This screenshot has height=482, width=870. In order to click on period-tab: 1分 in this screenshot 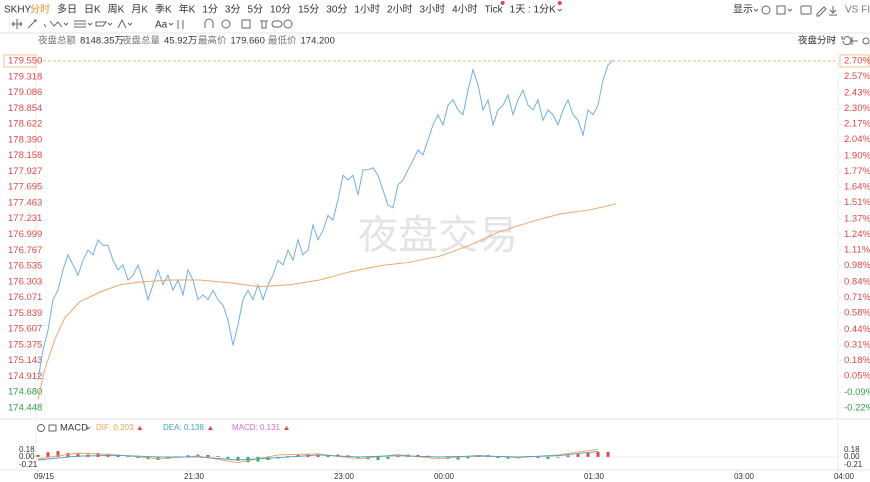, I will do `click(210, 10)`.